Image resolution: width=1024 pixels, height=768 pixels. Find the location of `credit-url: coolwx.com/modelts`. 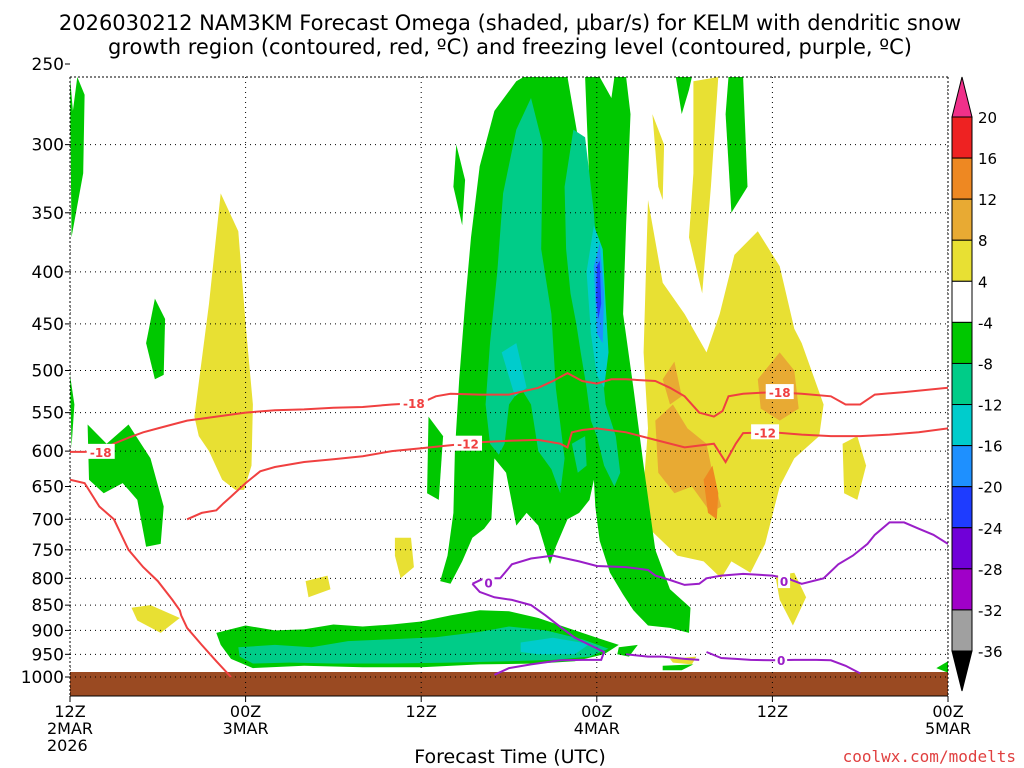

credit-url: coolwx.com/modelts is located at coordinates (929, 756).